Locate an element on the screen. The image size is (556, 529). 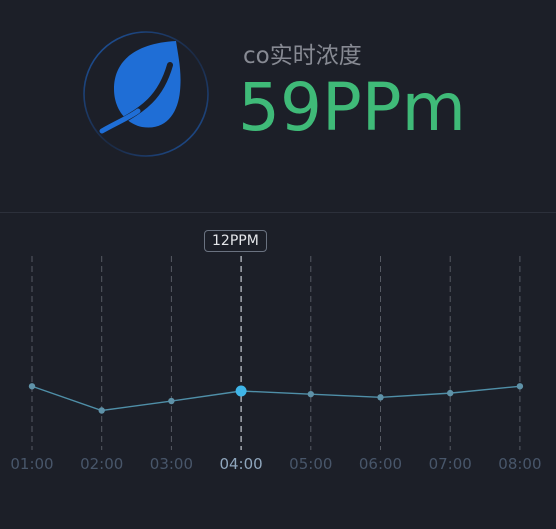
x-tick-label: 01:00 is located at coordinates (31, 464).